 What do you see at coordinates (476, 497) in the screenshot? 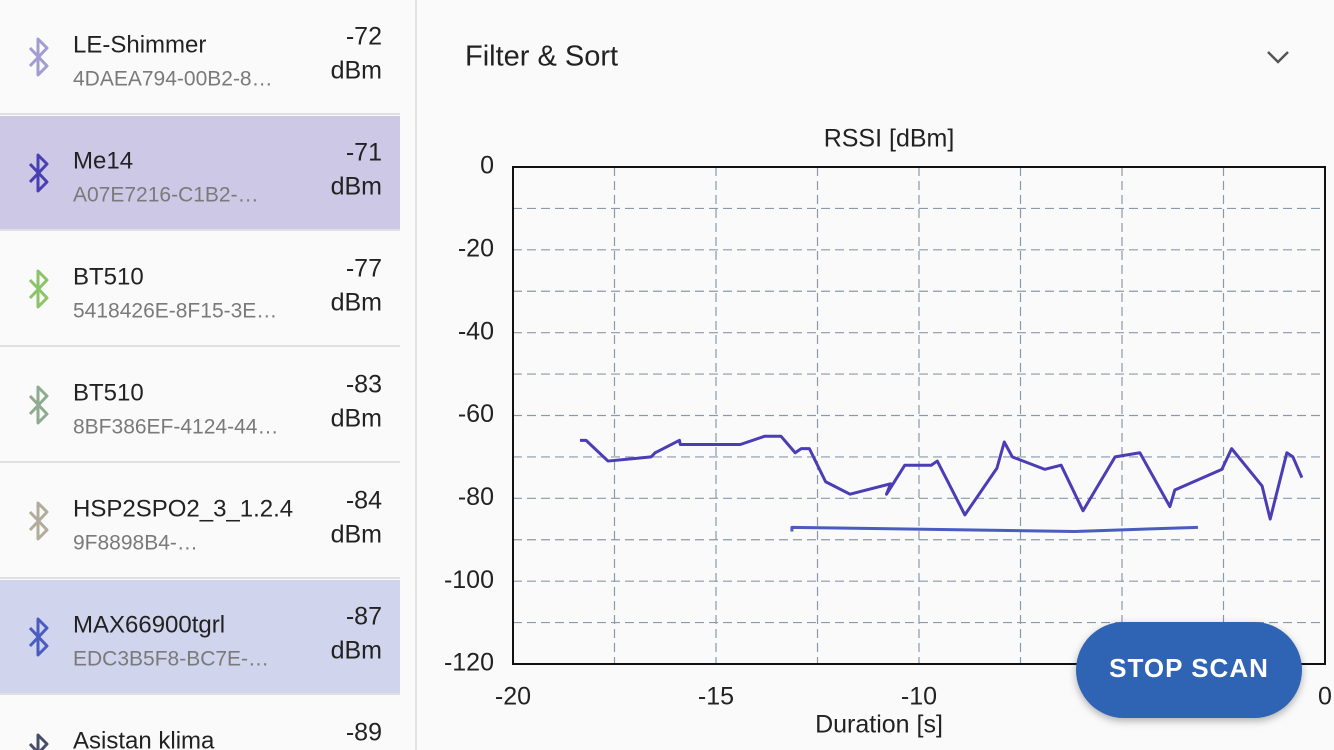
I see `y-tick-label: -80` at bounding box center [476, 497].